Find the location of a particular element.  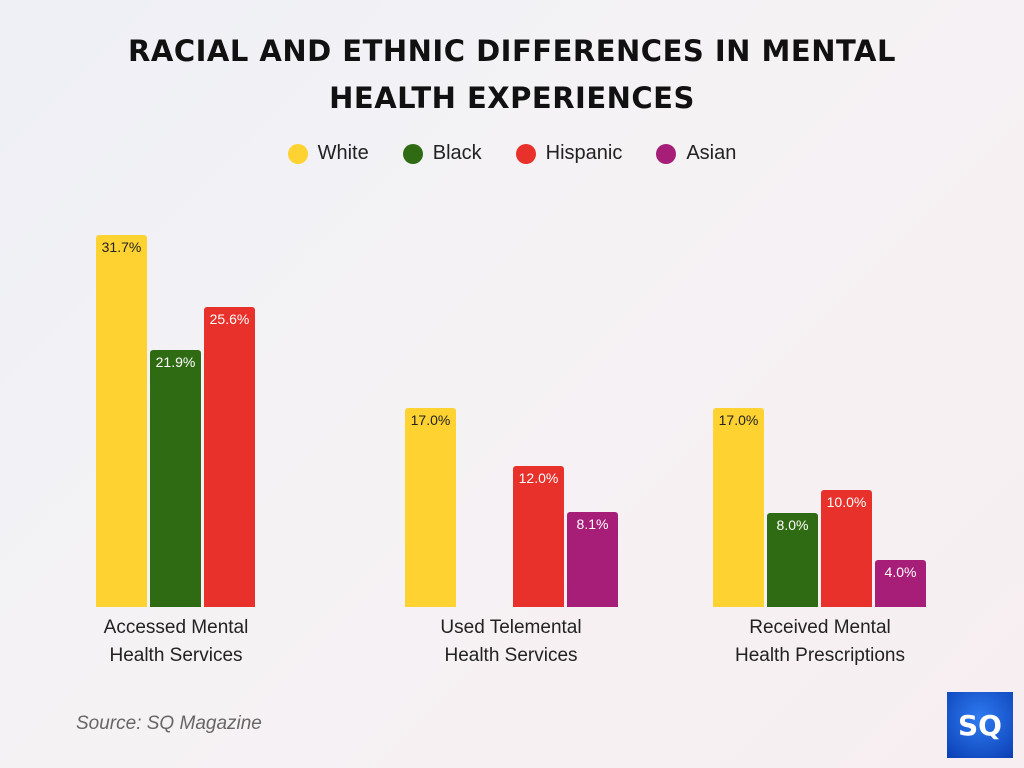

legend-item-white: White is located at coordinates (328, 153).